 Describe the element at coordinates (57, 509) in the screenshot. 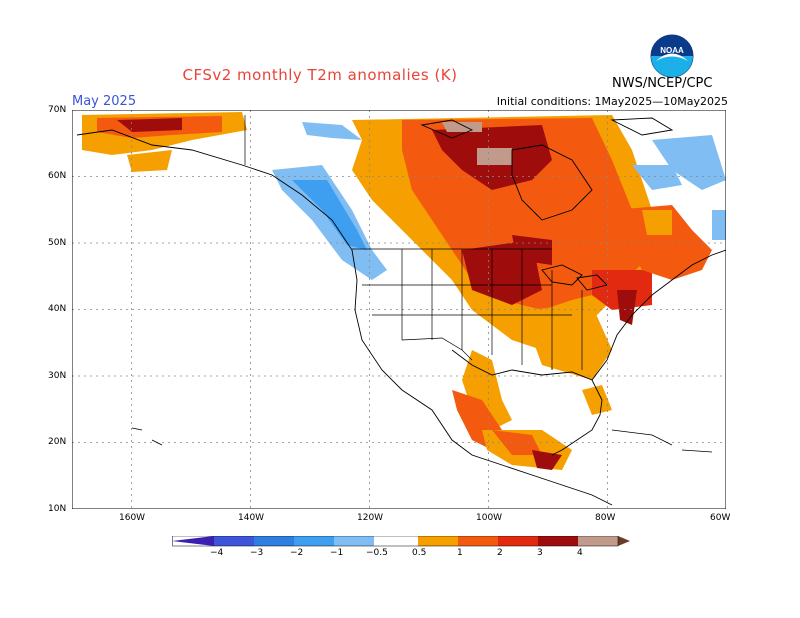

I see `lat-label: 10N` at that location.